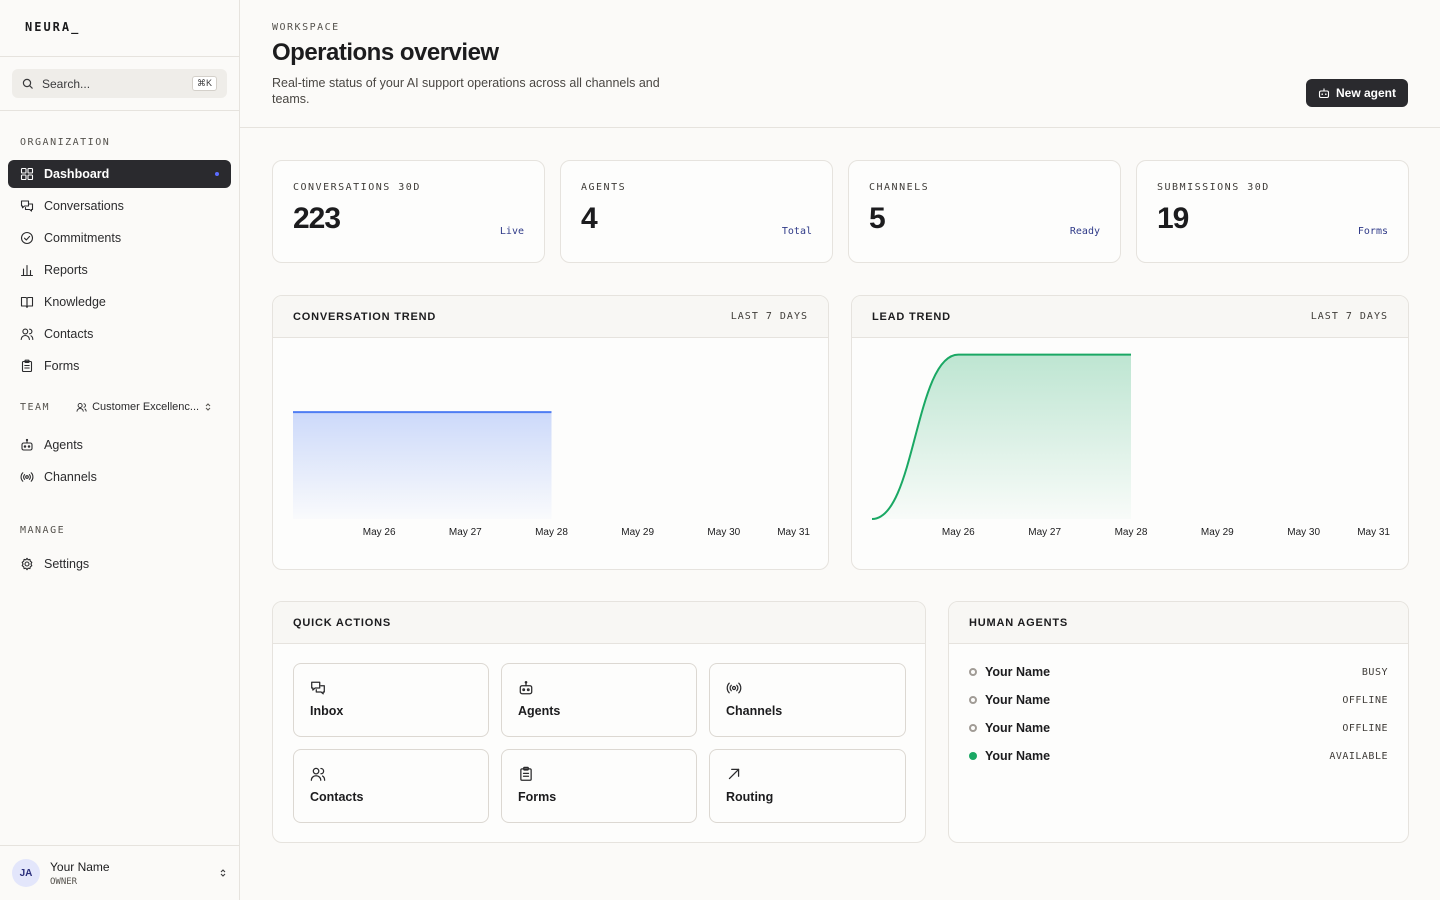 The height and width of the screenshot is (900, 1440). I want to click on section-label-organization: ORGANIZATION, so click(65, 142).